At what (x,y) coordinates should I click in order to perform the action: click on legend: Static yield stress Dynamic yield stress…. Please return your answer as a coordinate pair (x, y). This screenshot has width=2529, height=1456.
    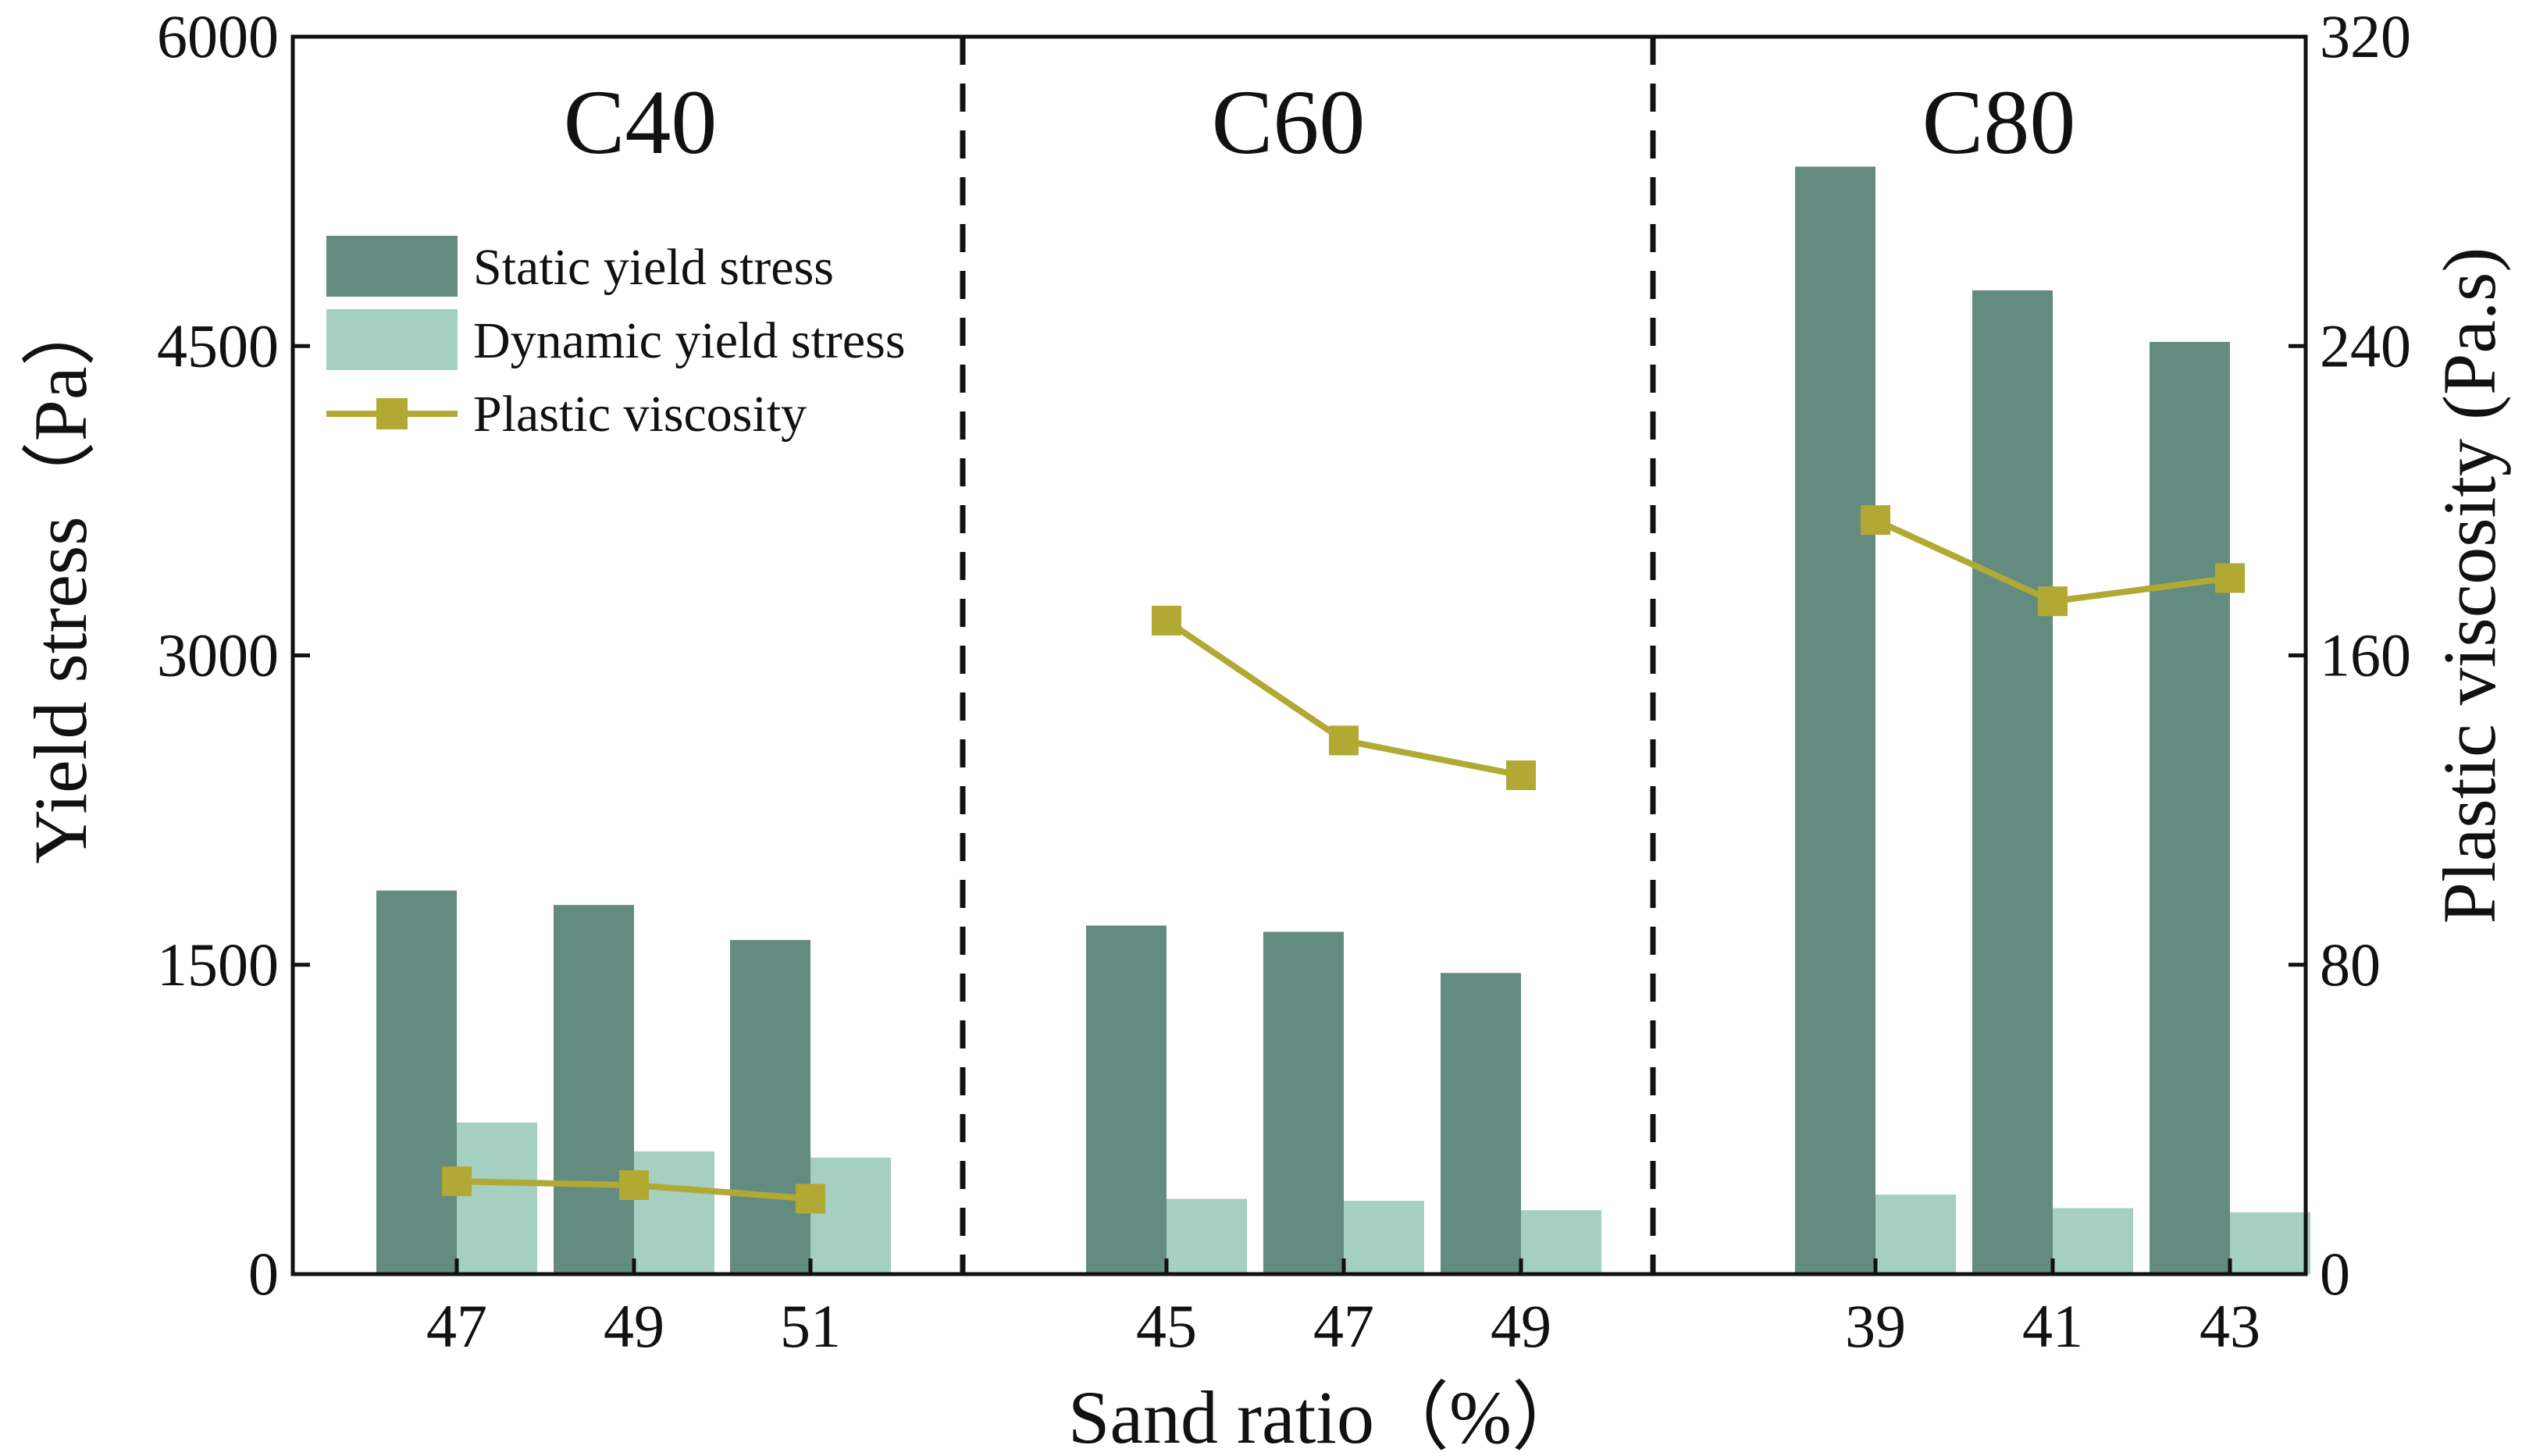
    Looking at the image, I should click on (616, 339).